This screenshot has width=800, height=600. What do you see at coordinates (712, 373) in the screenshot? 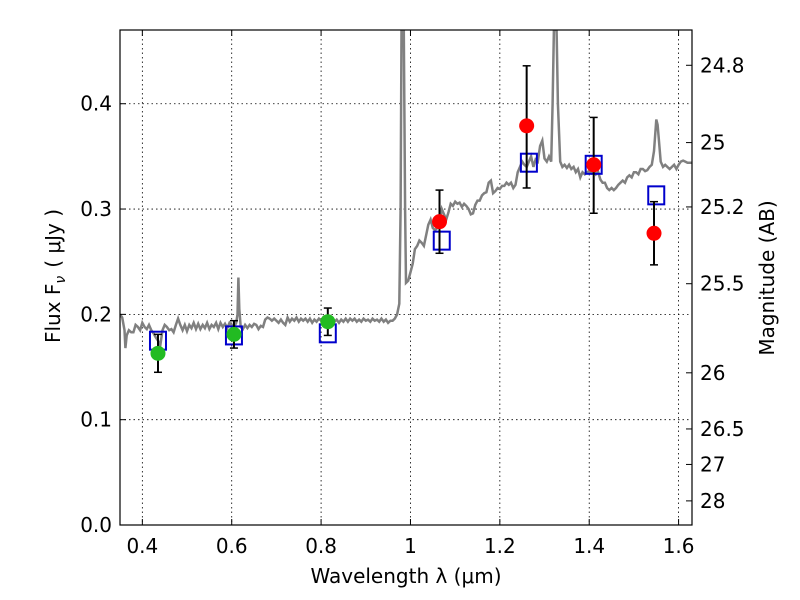
I see `y2-tick-label: 26` at bounding box center [712, 373].